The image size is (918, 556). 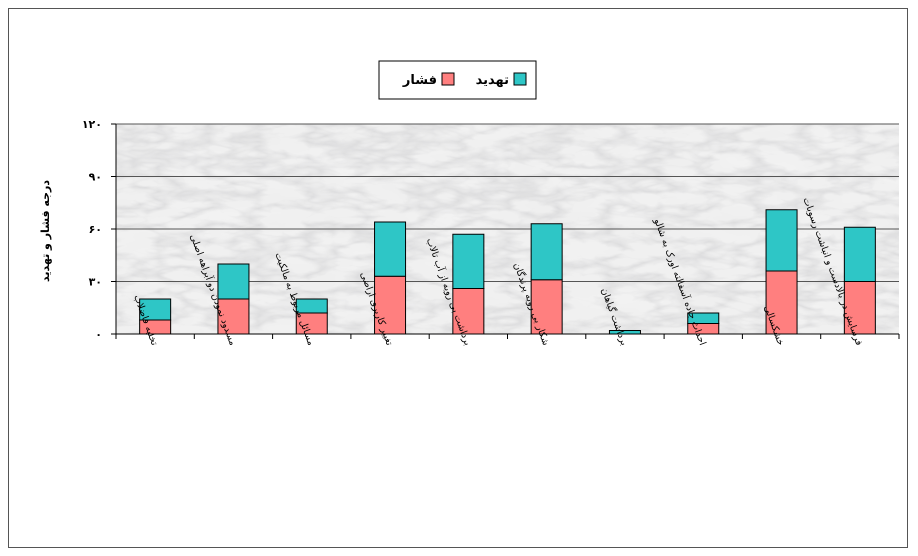 I want to click on y-tick-labels: ۰ ۳۰ ۶۰ ۹۰ ۱۲۰, so click(x=99, y=229).